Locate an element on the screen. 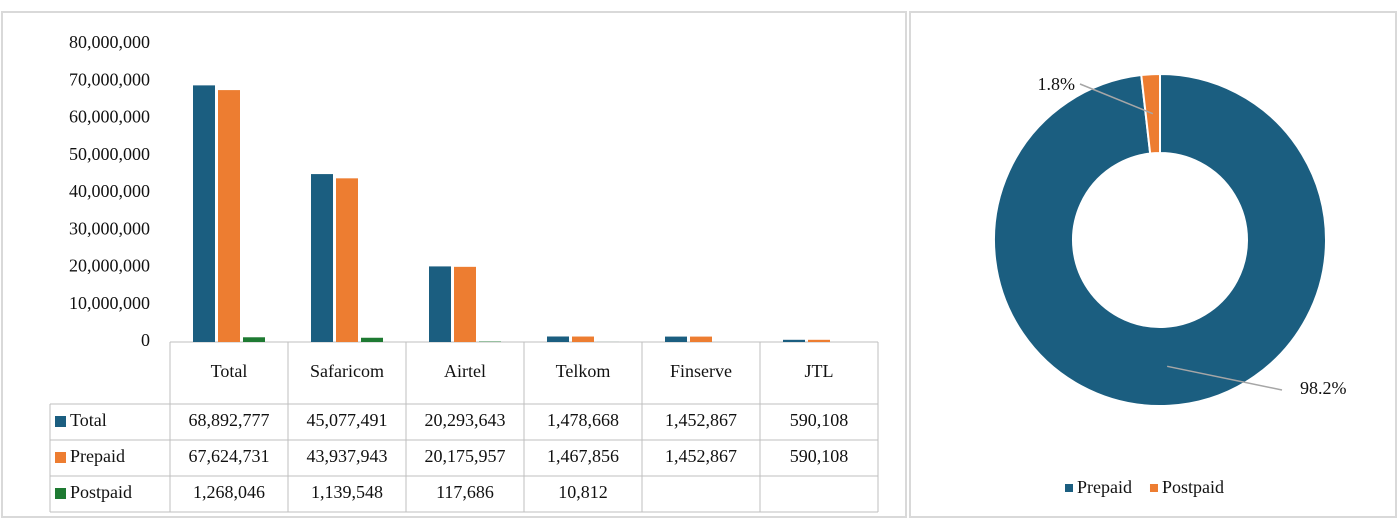  y-tick-label: 30,000,000 is located at coordinates (109, 228).